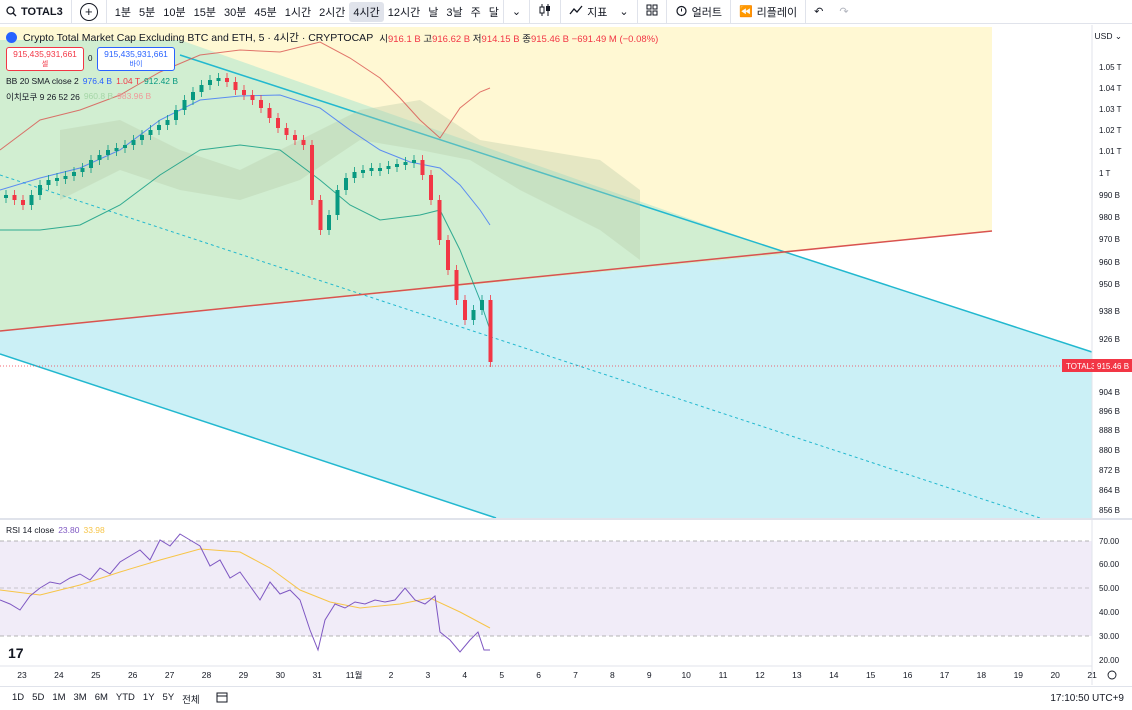 The image size is (1132, 710). Describe the element at coordinates (1055, 675) in the screenshot. I see `time-tick-label: 20` at that location.